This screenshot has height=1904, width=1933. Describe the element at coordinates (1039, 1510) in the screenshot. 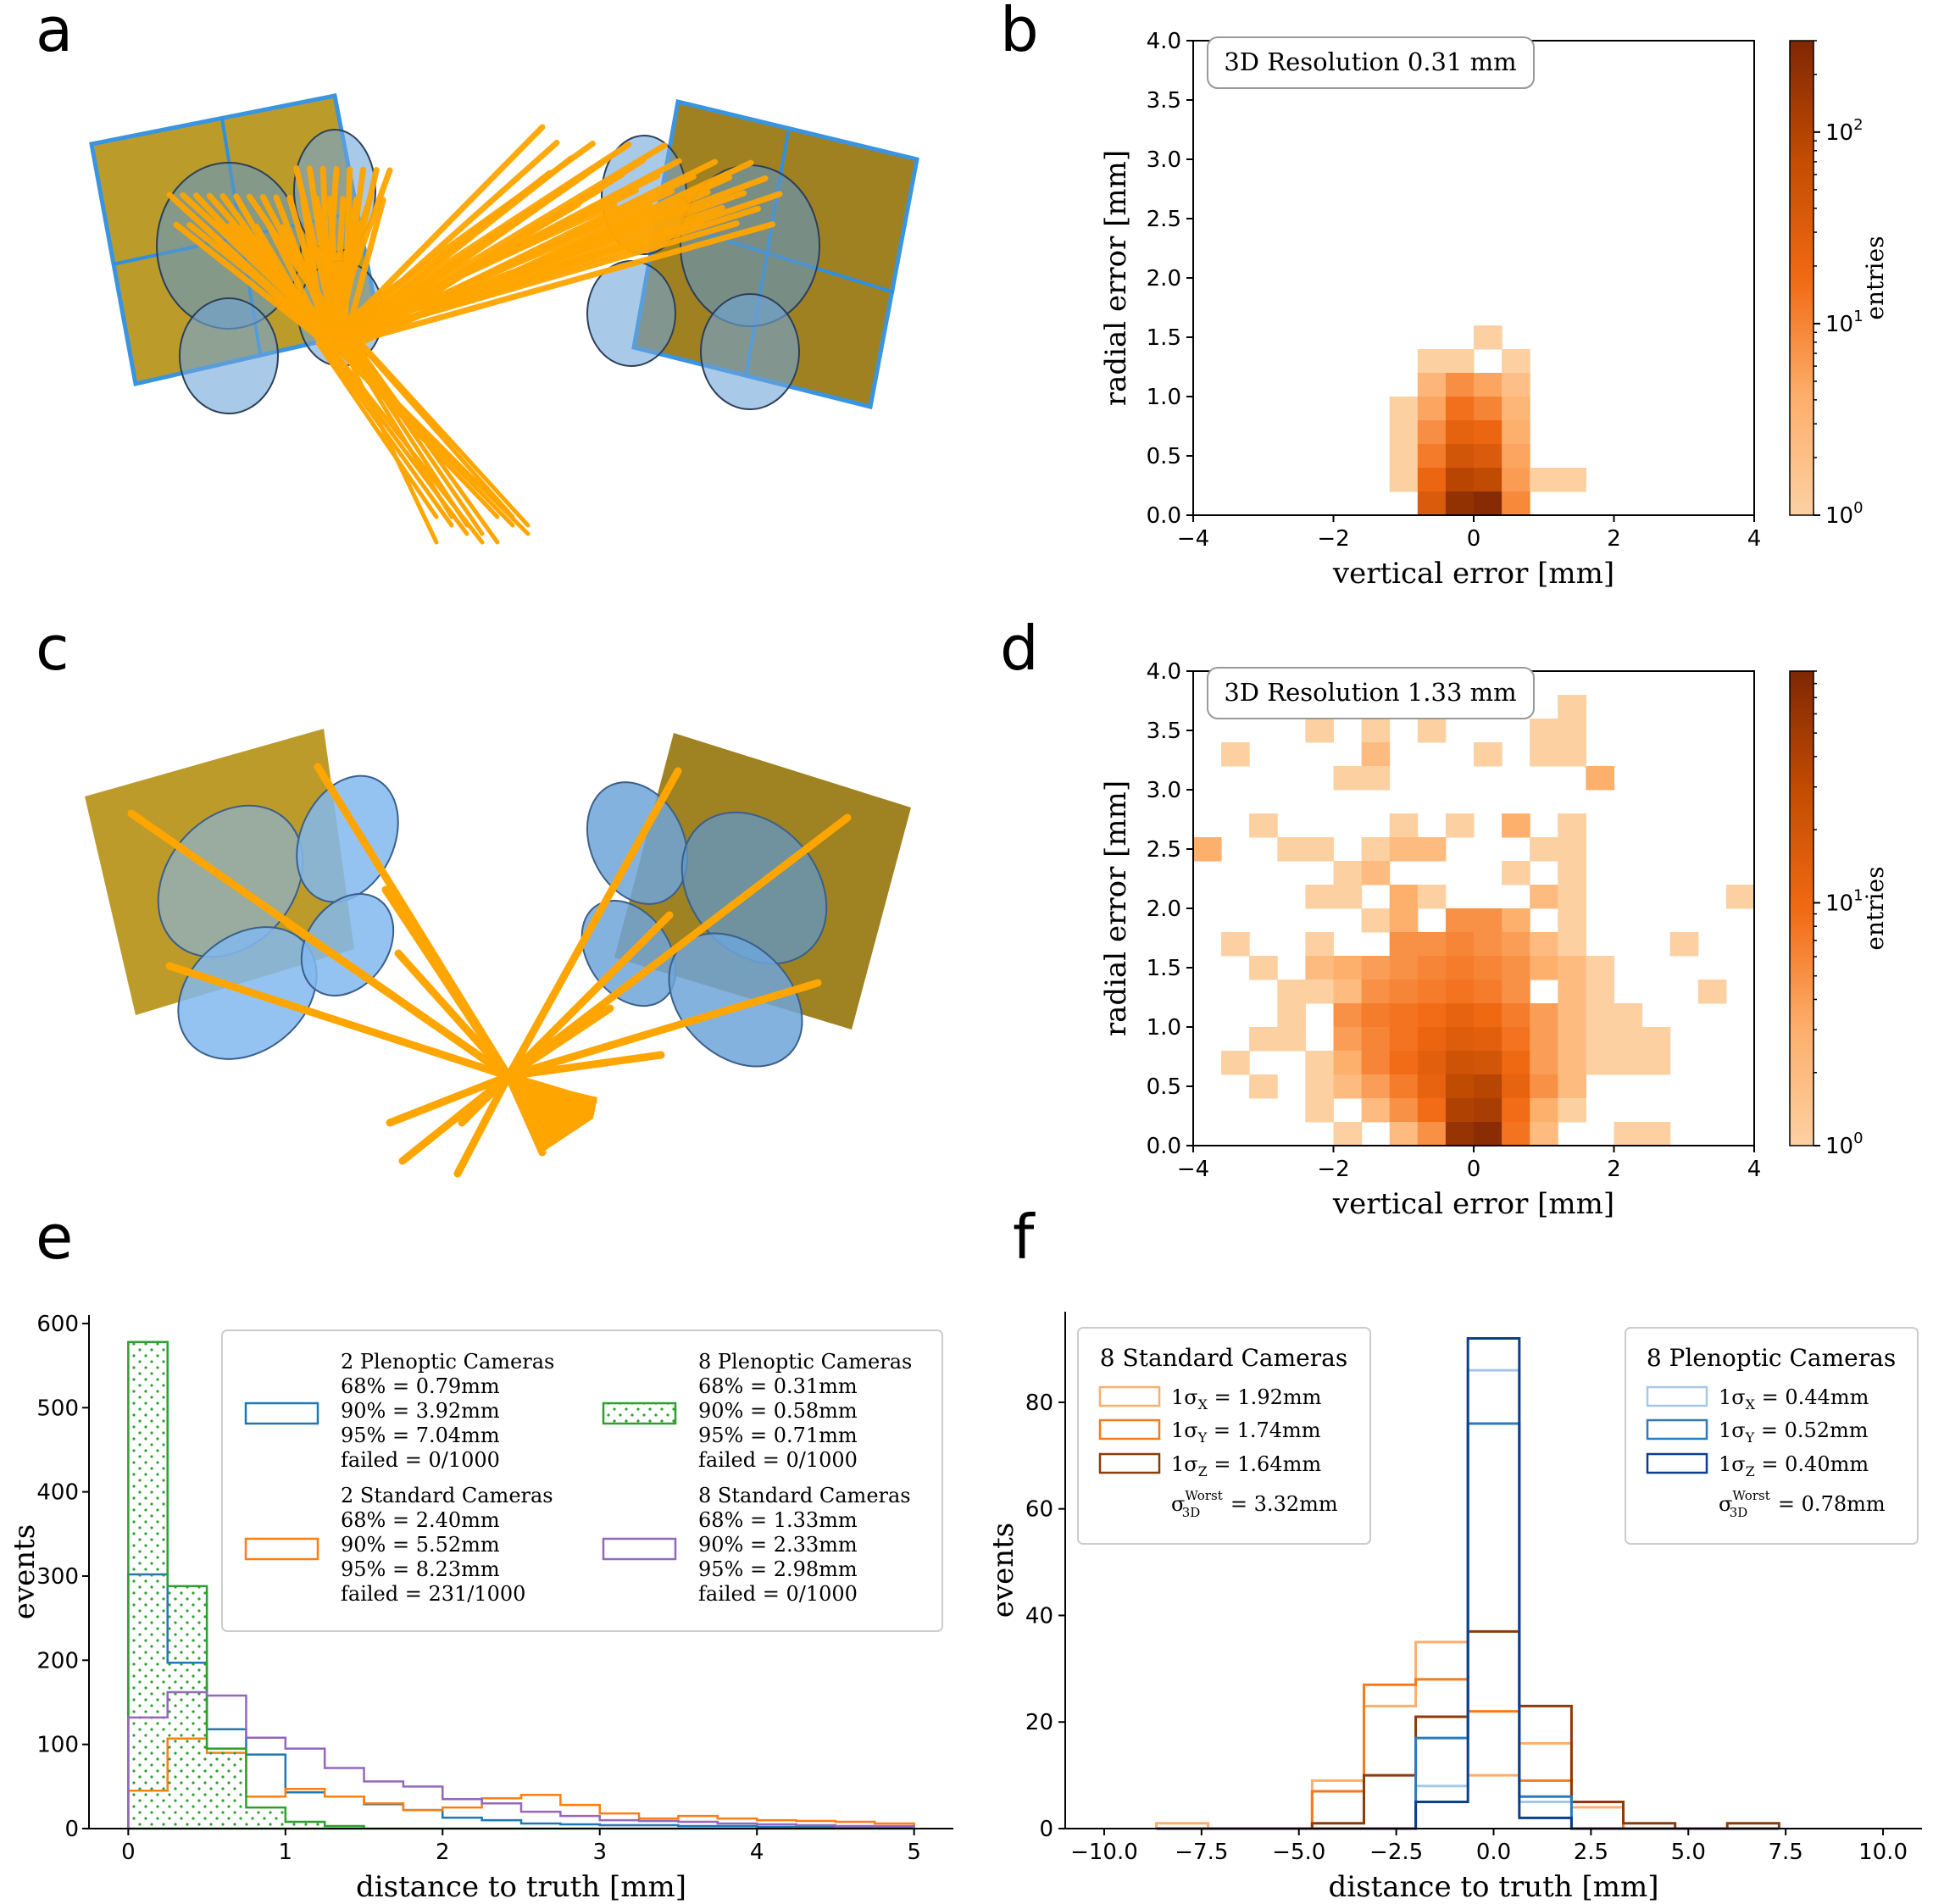

I see `y-tick-label: 60` at that location.